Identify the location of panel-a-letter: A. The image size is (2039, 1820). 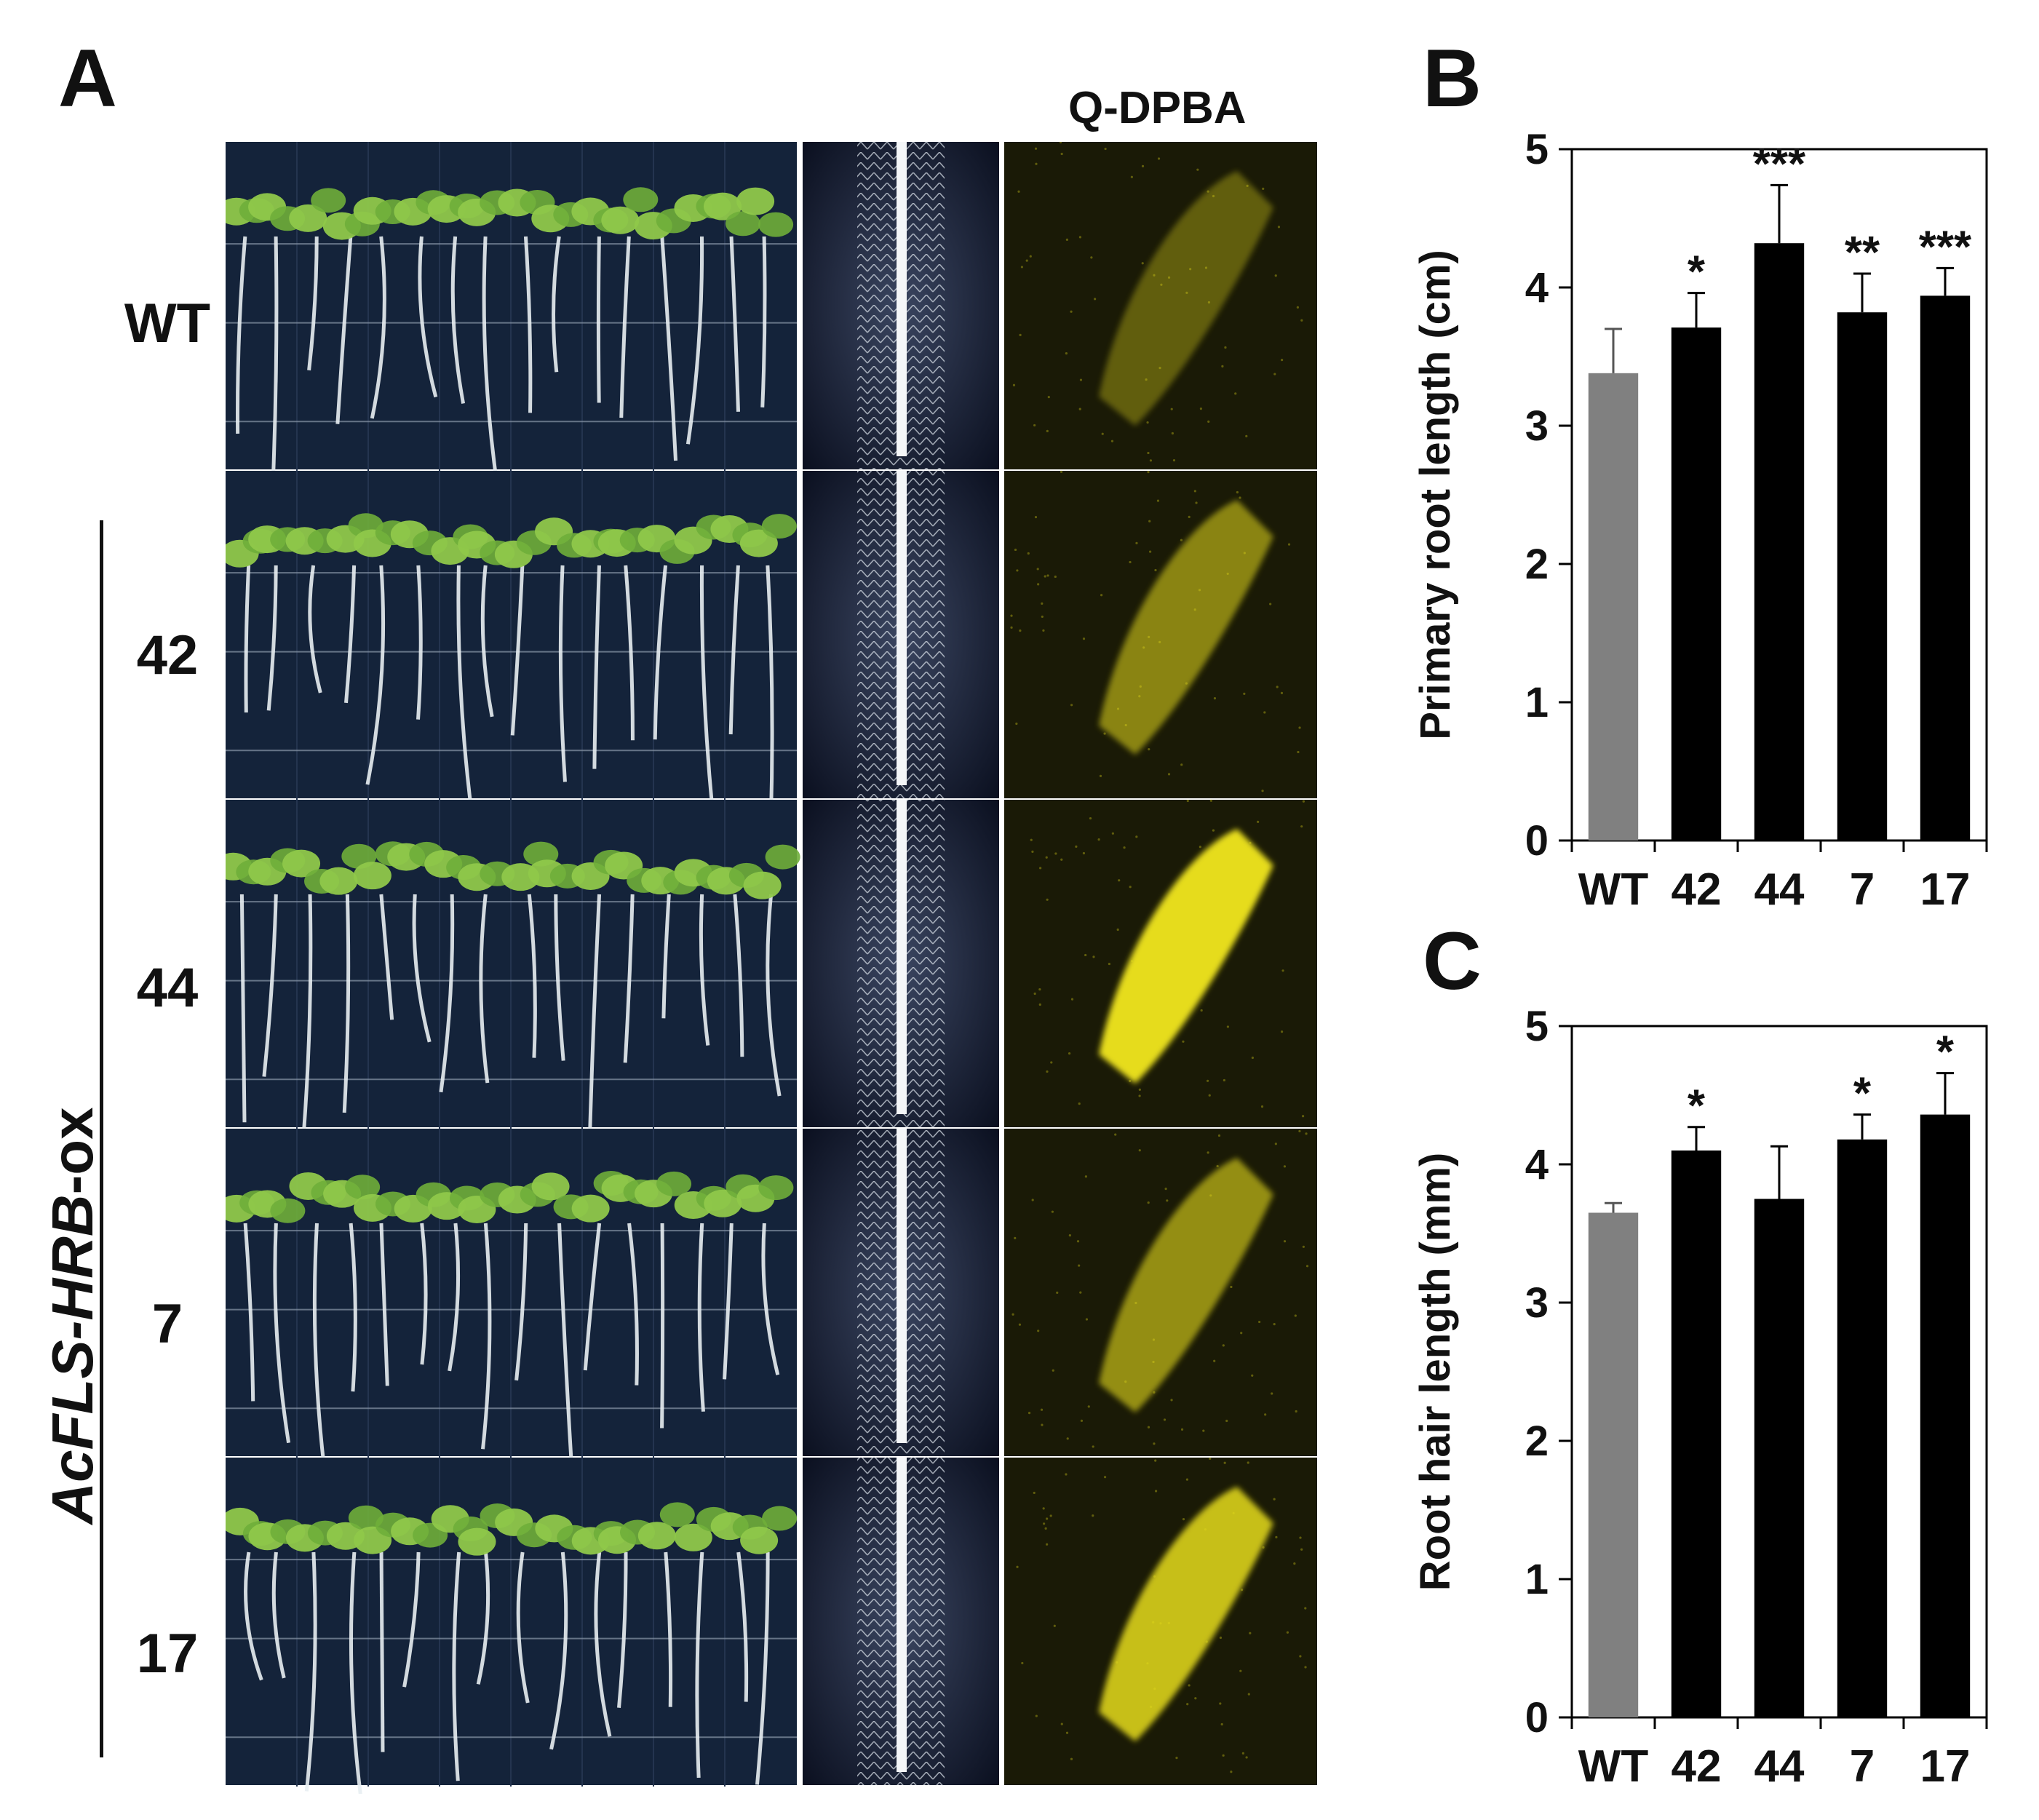
(87, 78).